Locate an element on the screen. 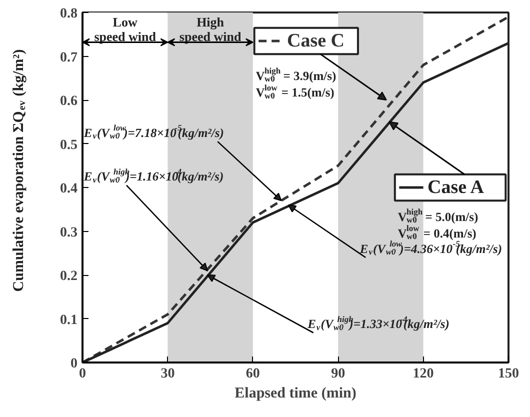  y-tick-label: 0.3 is located at coordinates (69, 232).